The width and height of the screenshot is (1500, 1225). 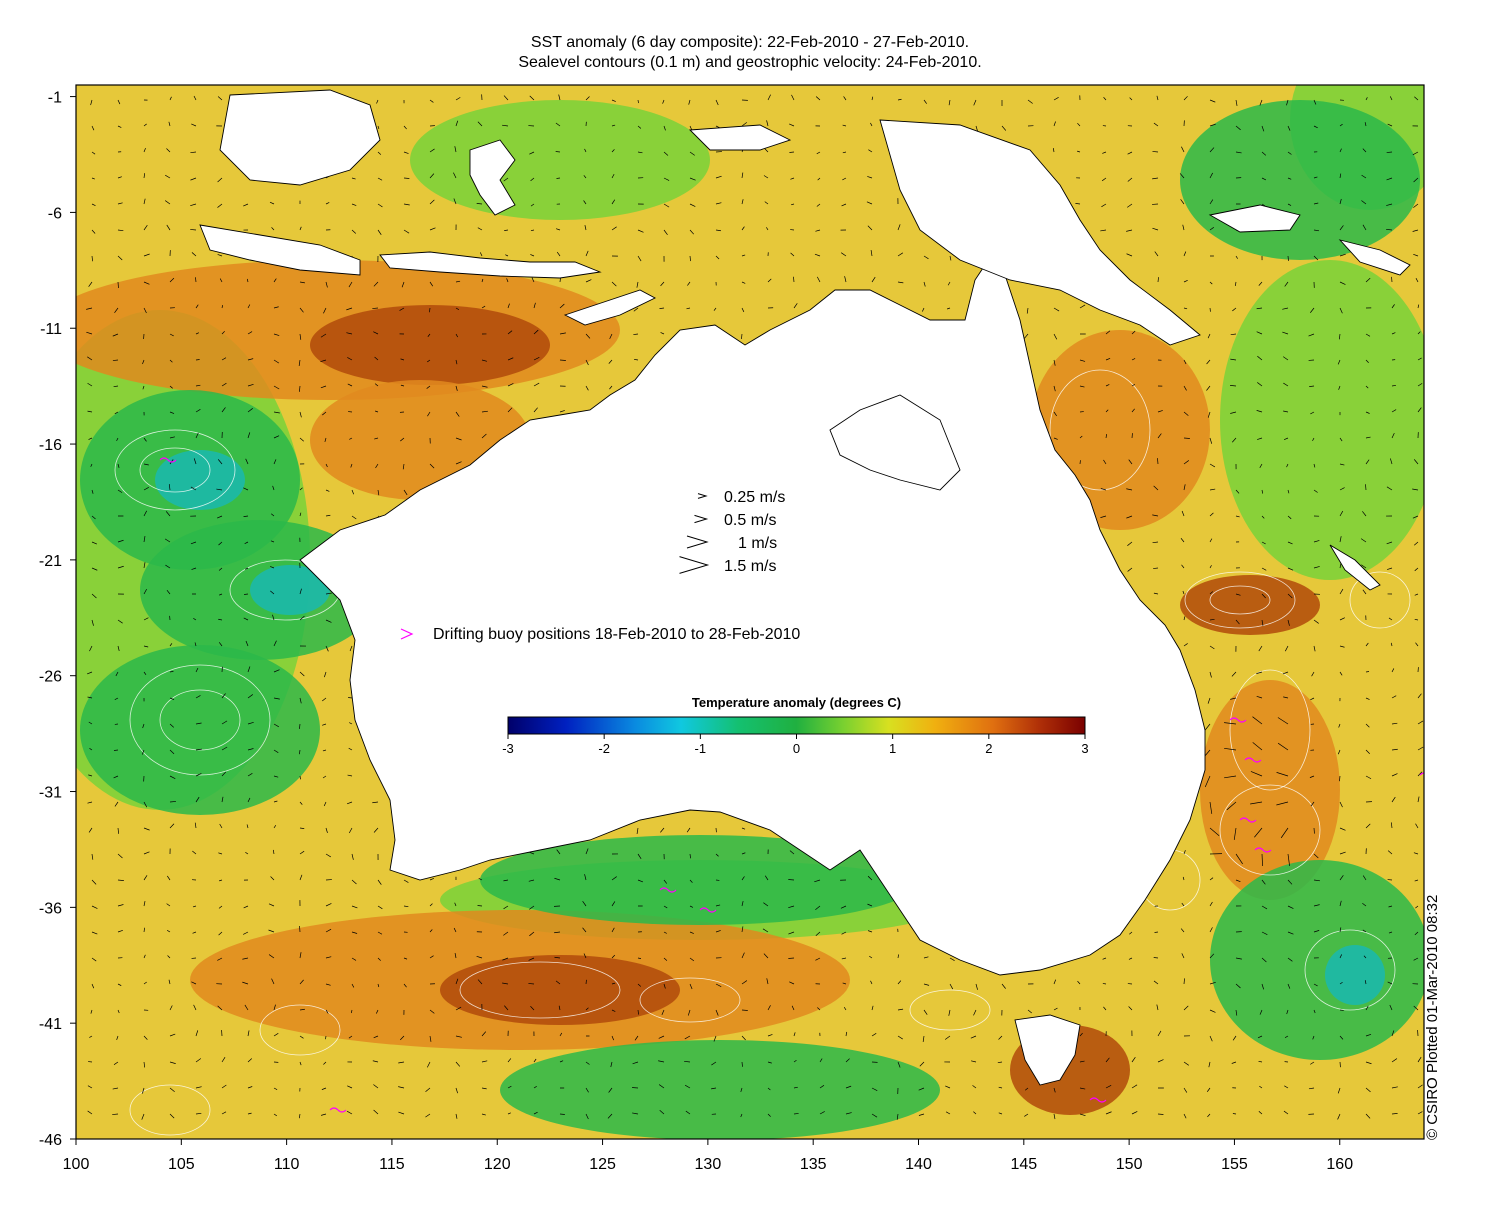 I want to click on velocity-scale-label: 0.5 m/s, so click(x=750, y=520).